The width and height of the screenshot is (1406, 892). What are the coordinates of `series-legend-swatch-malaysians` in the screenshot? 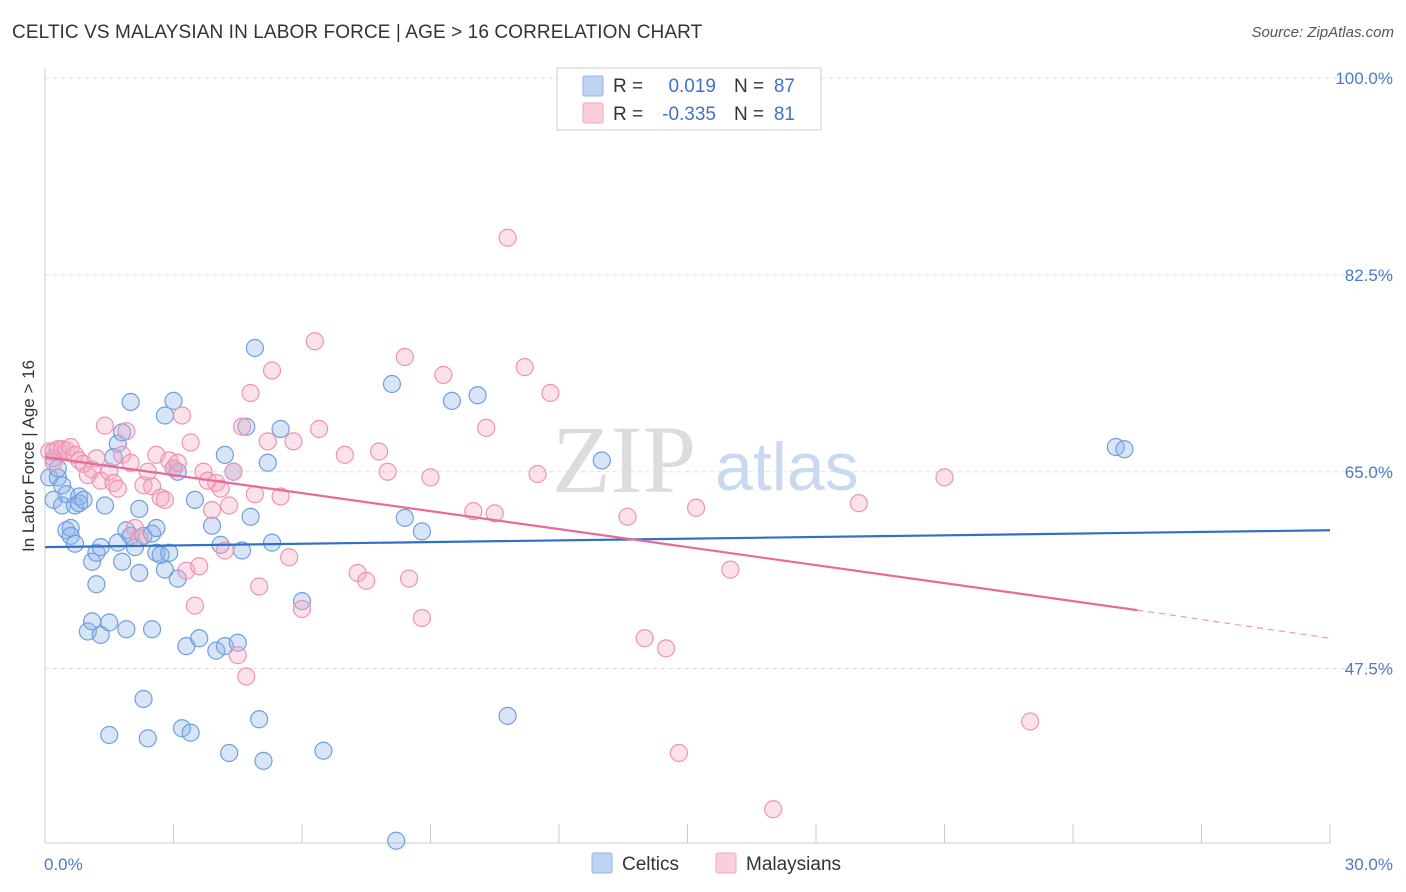 It's located at (726, 863).